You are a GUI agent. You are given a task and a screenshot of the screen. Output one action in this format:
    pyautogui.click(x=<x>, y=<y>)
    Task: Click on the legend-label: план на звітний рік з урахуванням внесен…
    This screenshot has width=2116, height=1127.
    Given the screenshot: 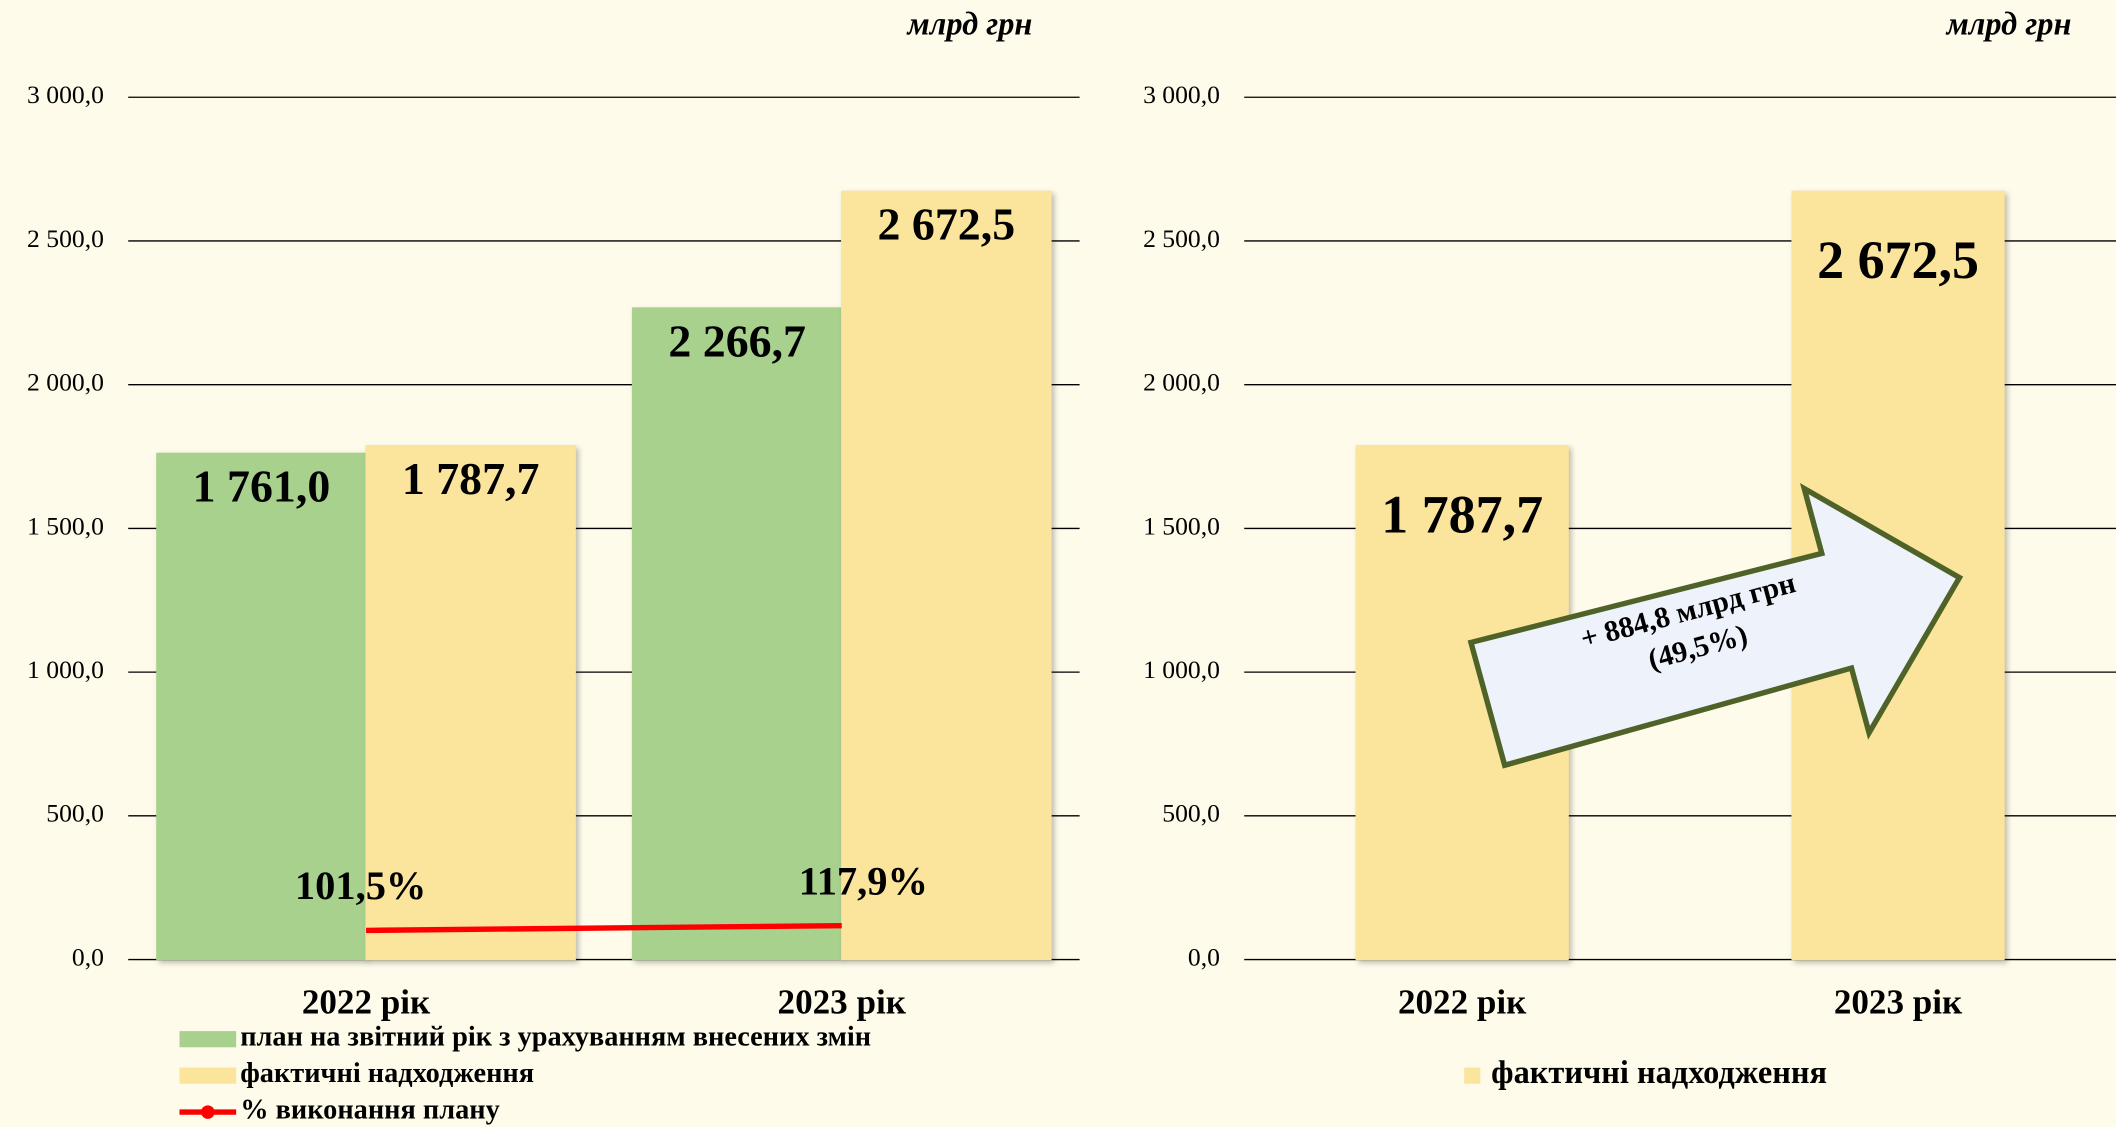 What is the action you would take?
    pyautogui.click(x=555, y=1037)
    